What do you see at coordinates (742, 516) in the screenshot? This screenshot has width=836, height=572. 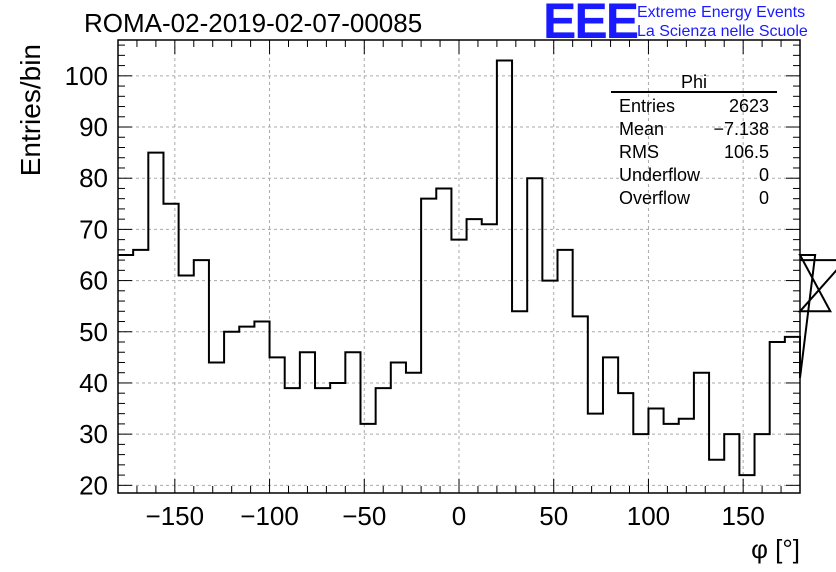 I see `x-tick-label: 150` at bounding box center [742, 516].